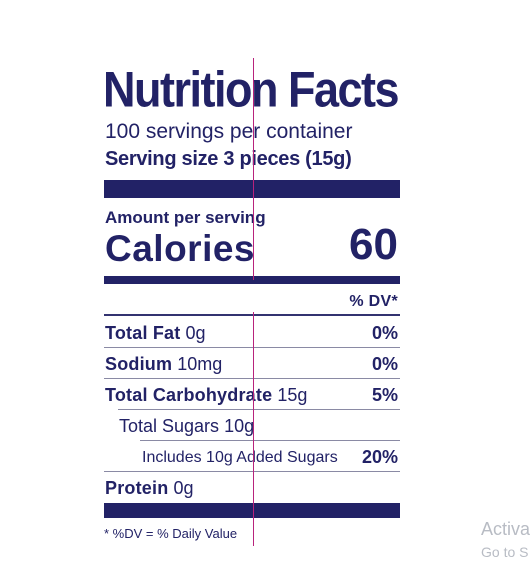 Image resolution: width=531 pixels, height=578 pixels. Describe the element at coordinates (251, 89) in the screenshot. I see `label-title: Nutrition Facts` at that location.